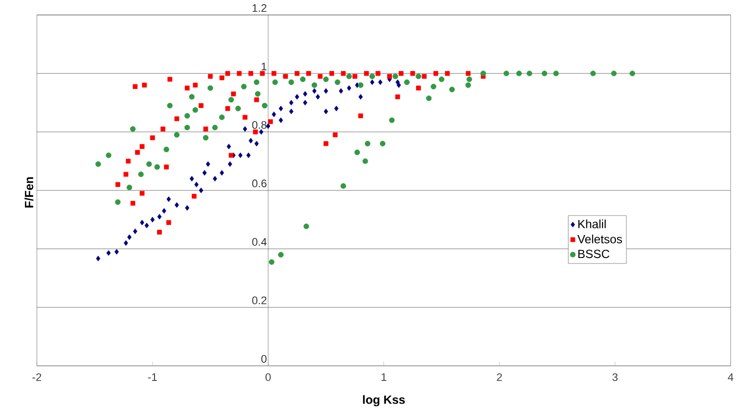  Describe the element at coordinates (264, 66) in the screenshot. I see `y-tick-label: 1` at that location.